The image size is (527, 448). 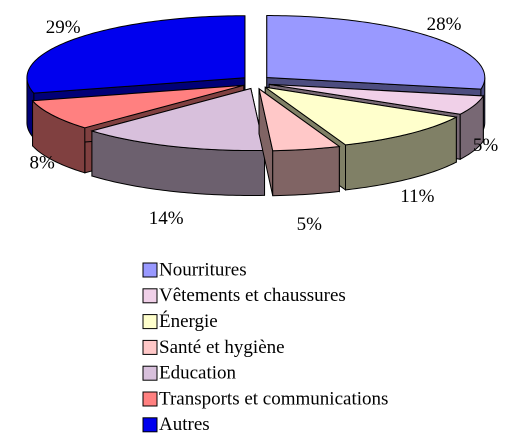 I want to click on legend-label: Vêtements et chaussures, so click(x=252, y=295).